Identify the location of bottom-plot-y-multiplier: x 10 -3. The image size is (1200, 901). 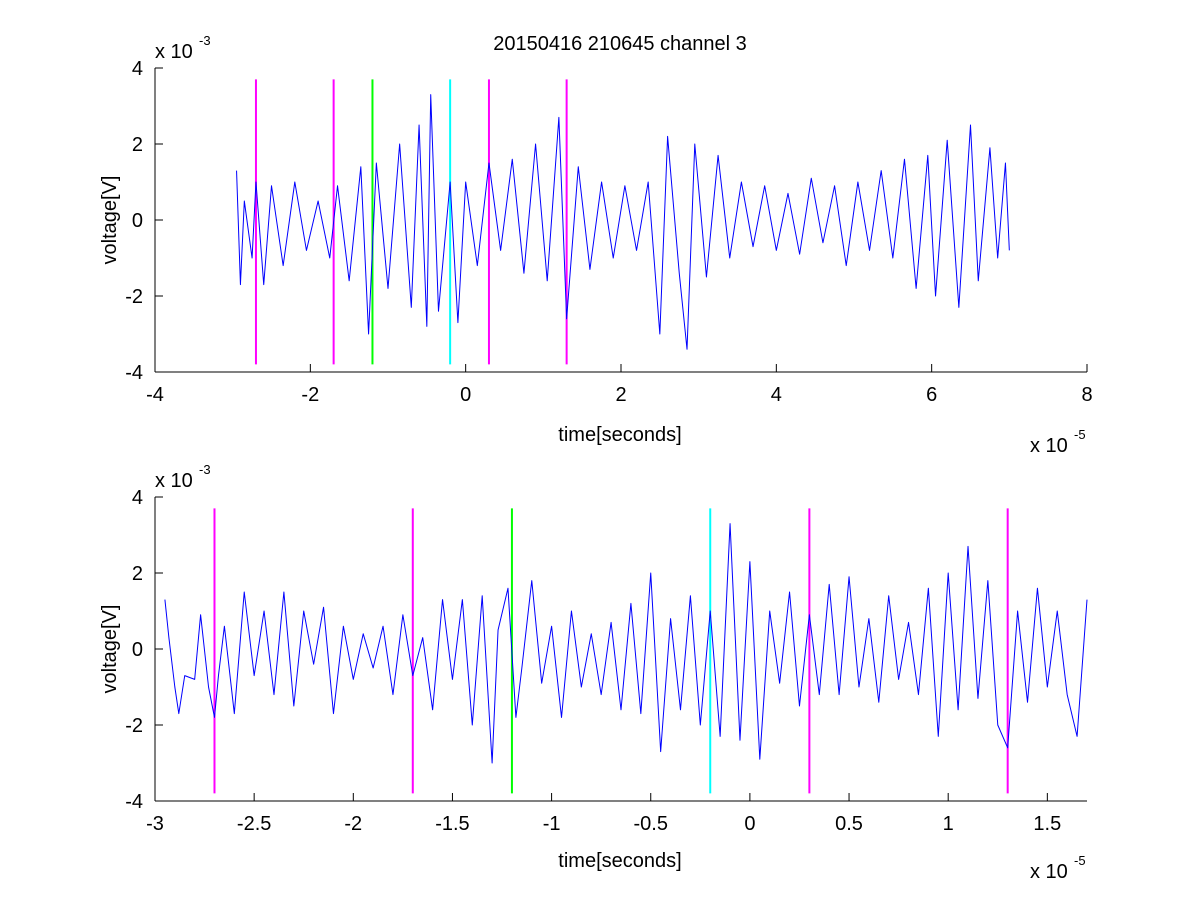
(183, 477).